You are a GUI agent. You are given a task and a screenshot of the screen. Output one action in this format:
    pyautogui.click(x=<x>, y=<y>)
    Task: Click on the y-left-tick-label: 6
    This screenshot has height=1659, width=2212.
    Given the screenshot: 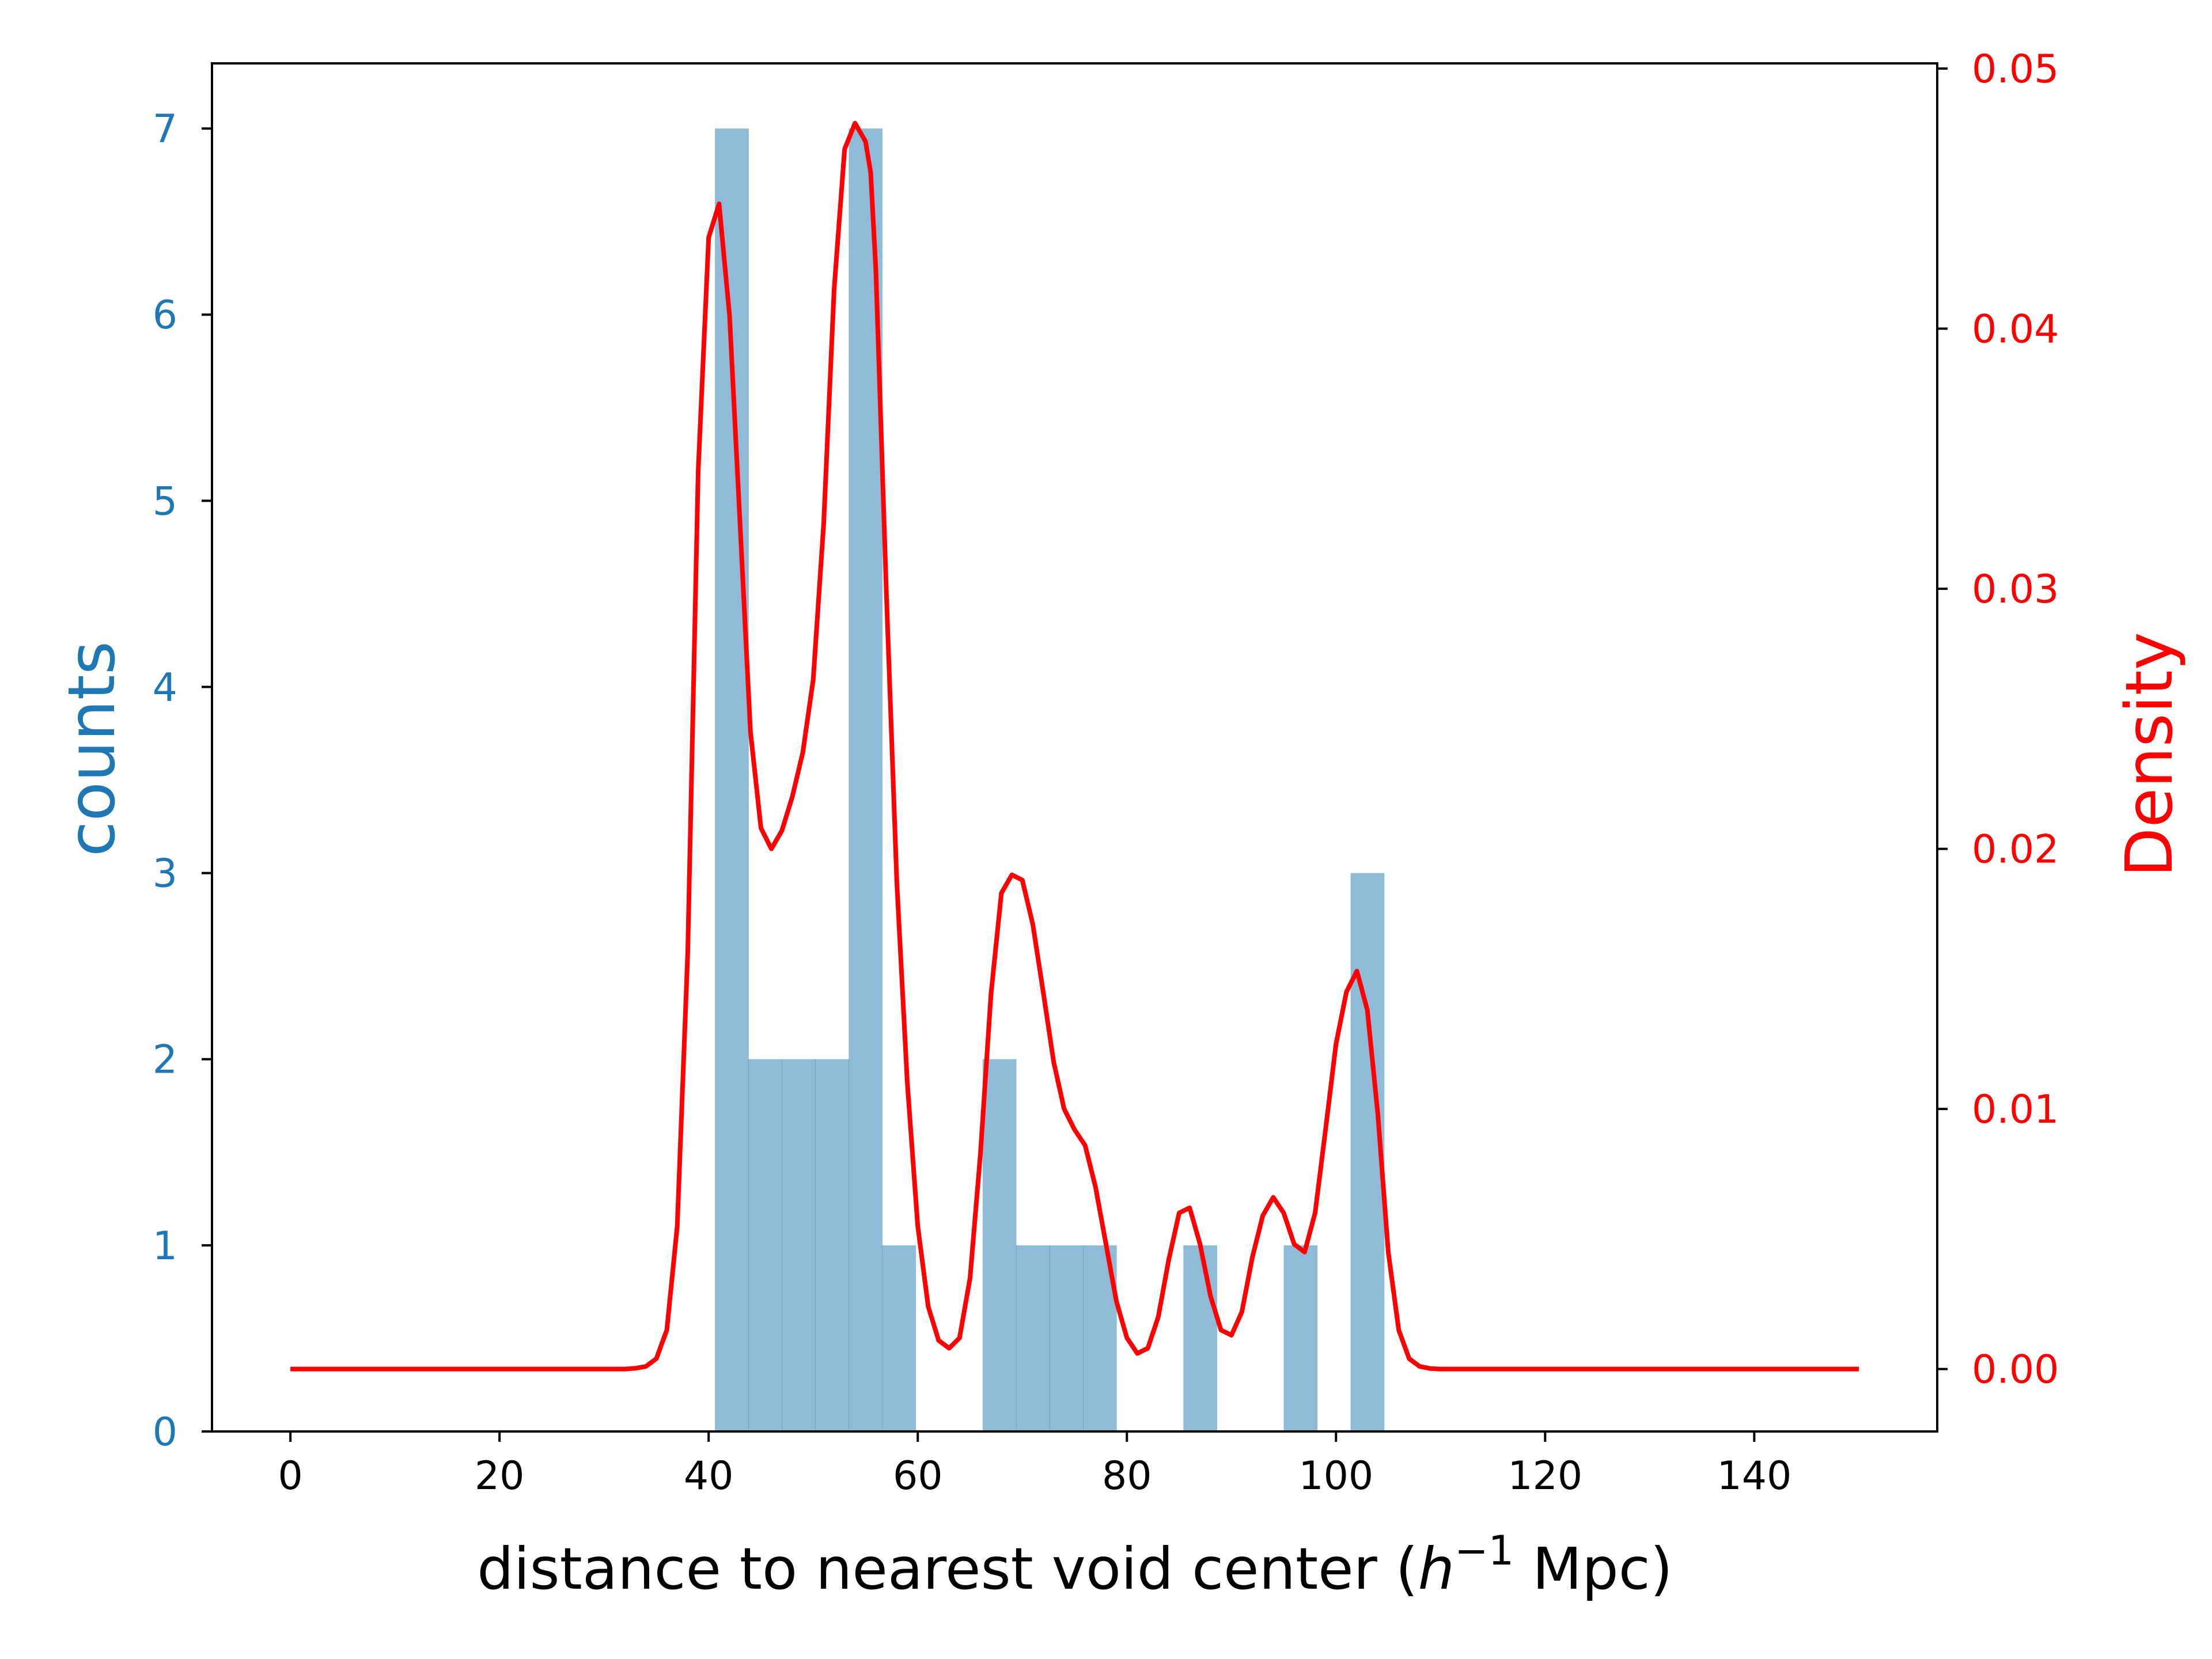 What is the action you would take?
    pyautogui.click(x=165, y=315)
    